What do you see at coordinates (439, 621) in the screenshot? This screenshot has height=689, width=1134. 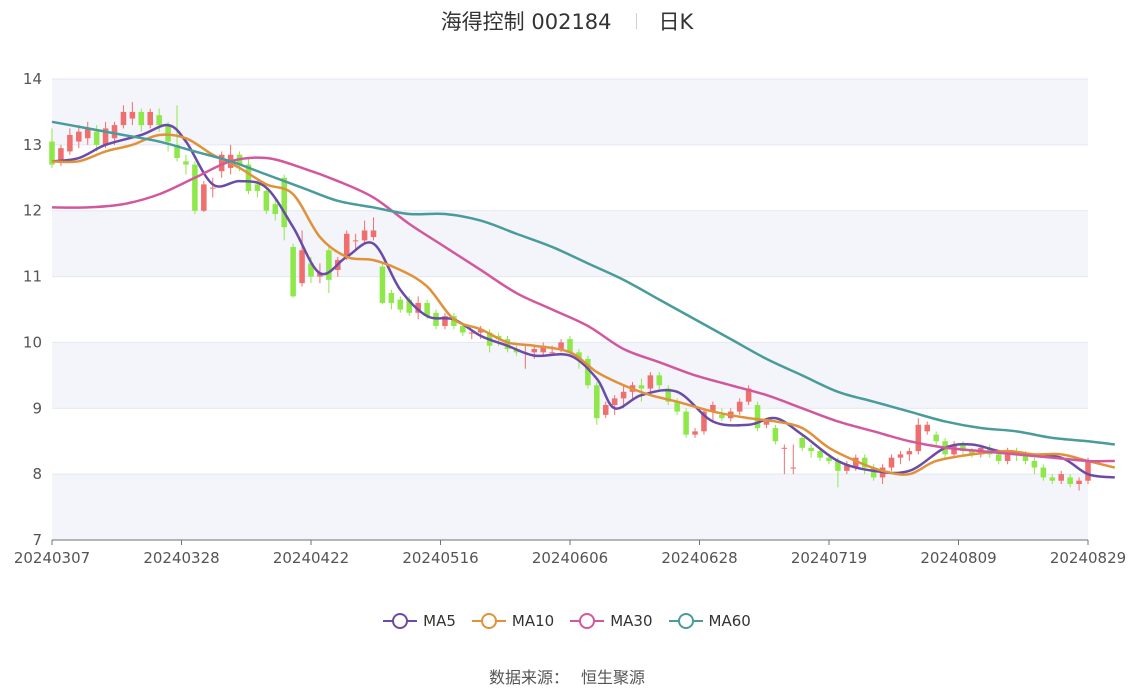 I see `legend-label-ma5: MA5` at bounding box center [439, 621].